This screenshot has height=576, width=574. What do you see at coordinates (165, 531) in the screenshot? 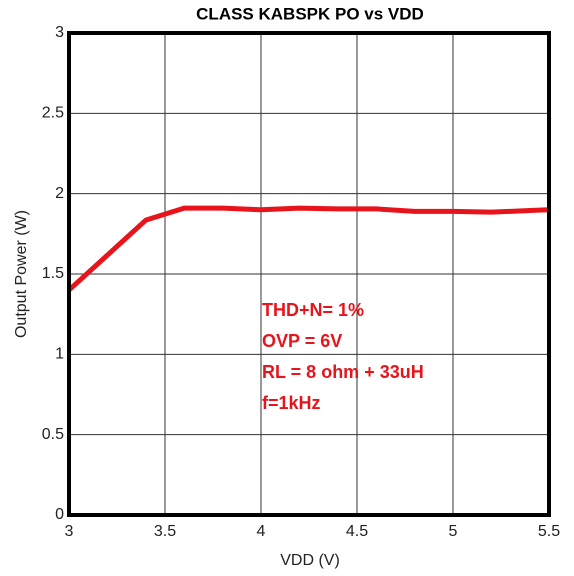
I see `x-tick-label: 3.5` at bounding box center [165, 531].